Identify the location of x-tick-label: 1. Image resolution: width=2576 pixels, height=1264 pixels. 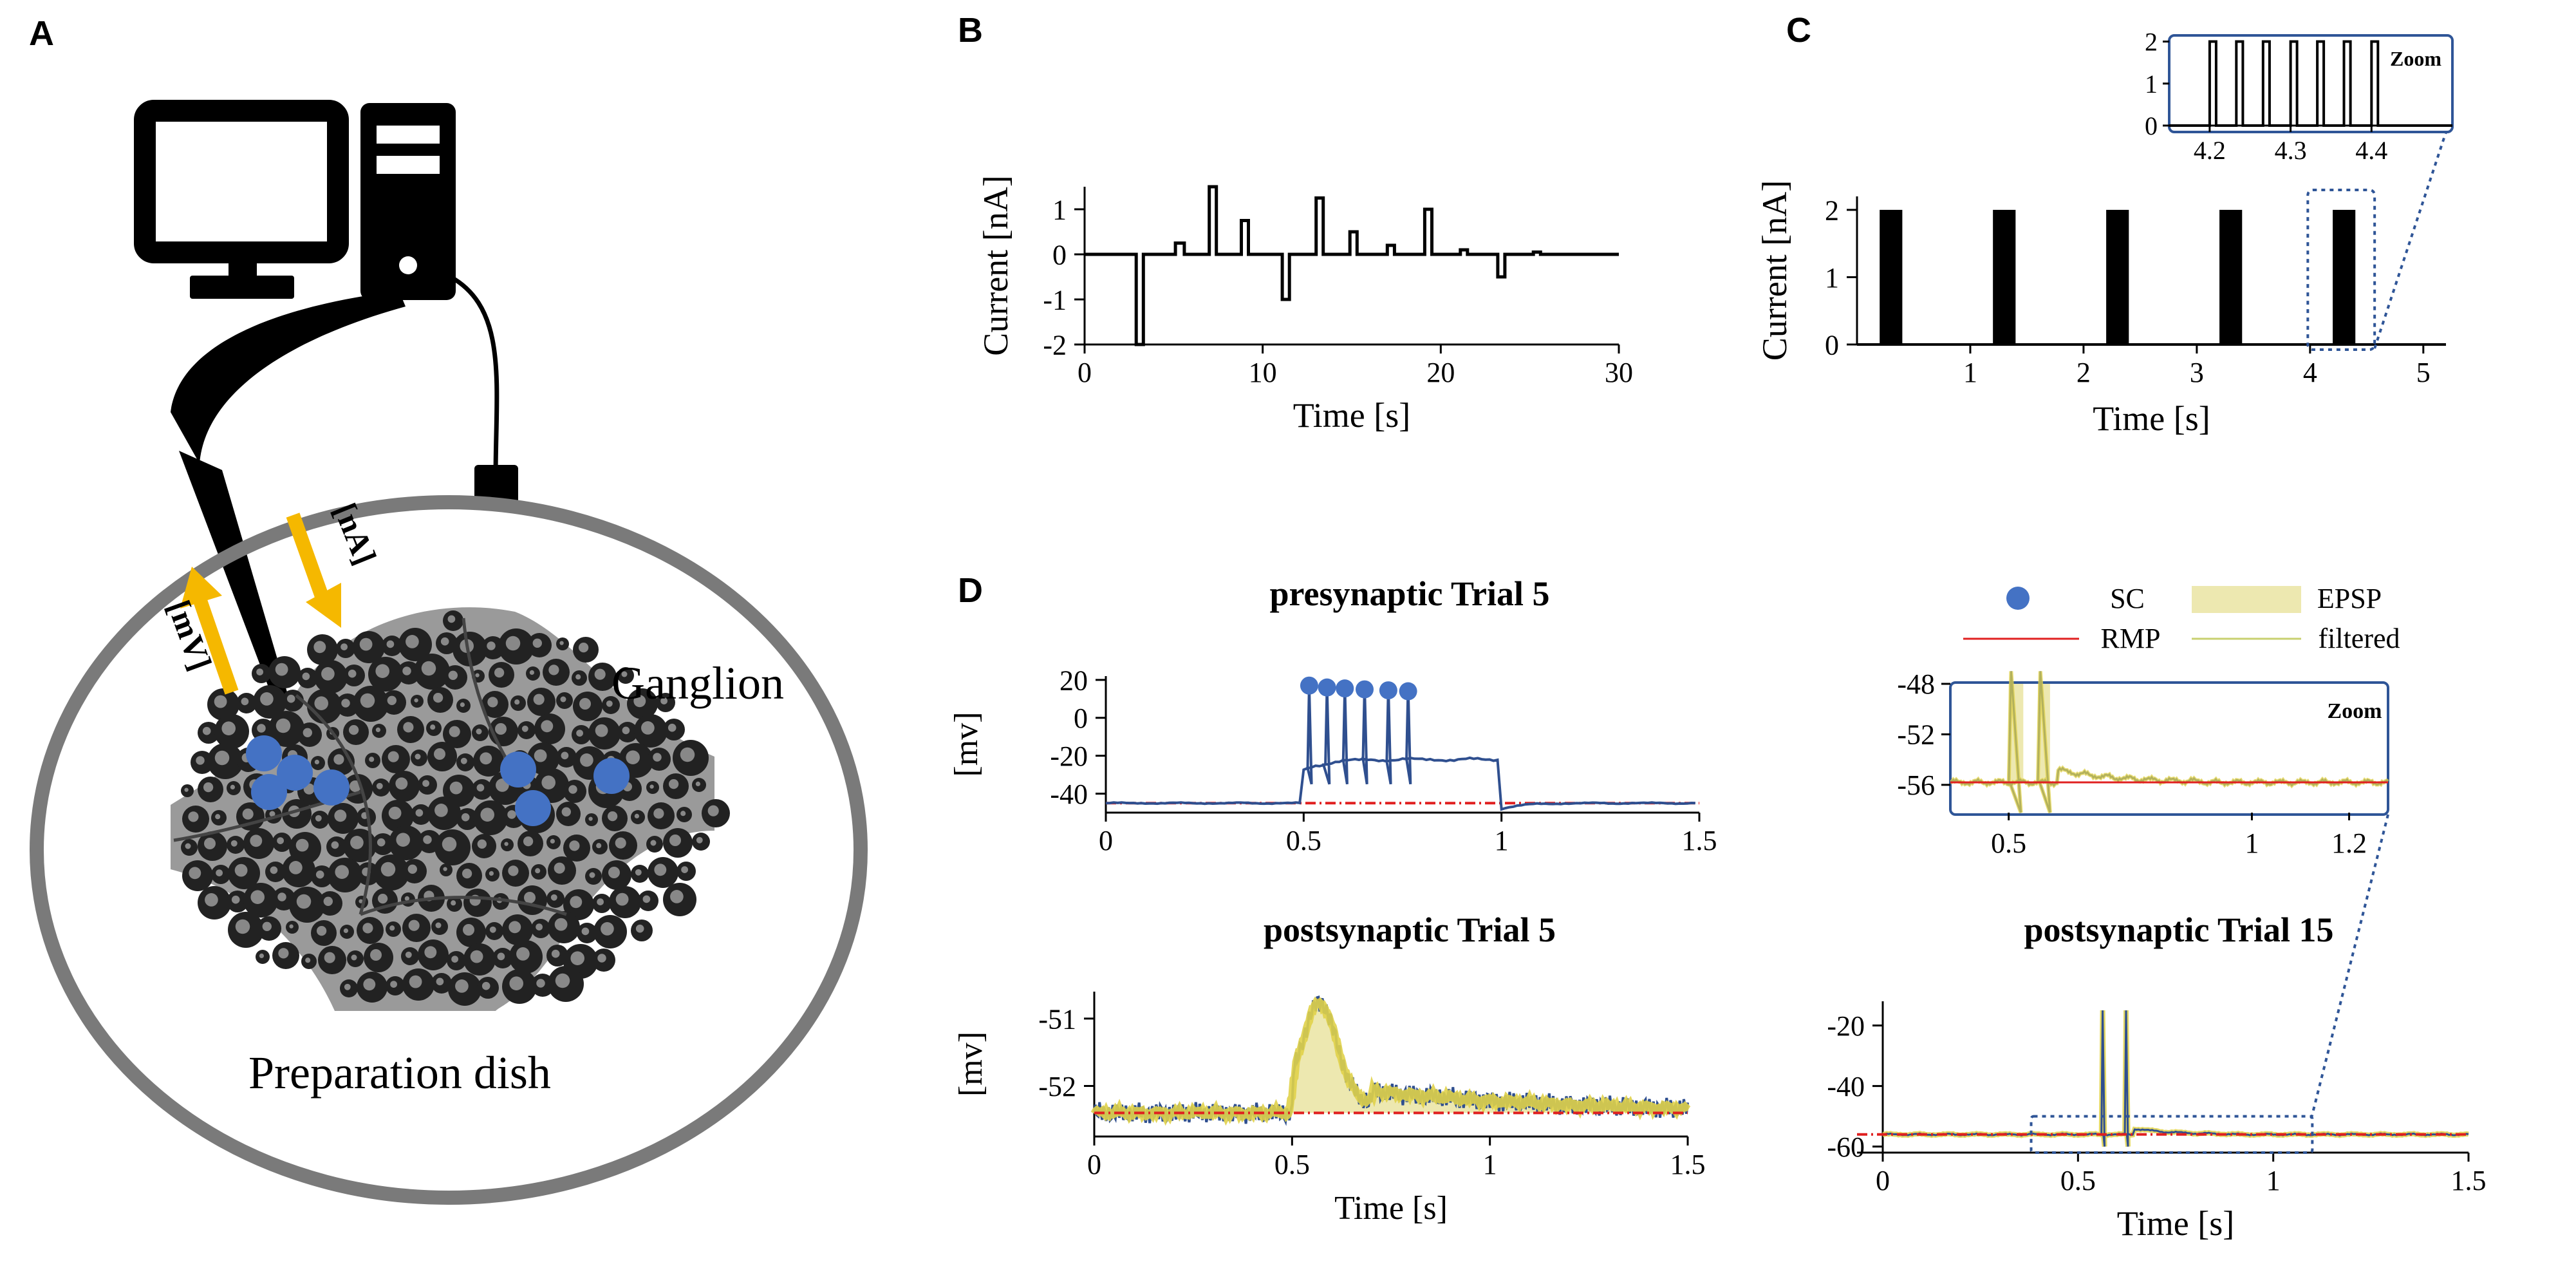
(1970, 372).